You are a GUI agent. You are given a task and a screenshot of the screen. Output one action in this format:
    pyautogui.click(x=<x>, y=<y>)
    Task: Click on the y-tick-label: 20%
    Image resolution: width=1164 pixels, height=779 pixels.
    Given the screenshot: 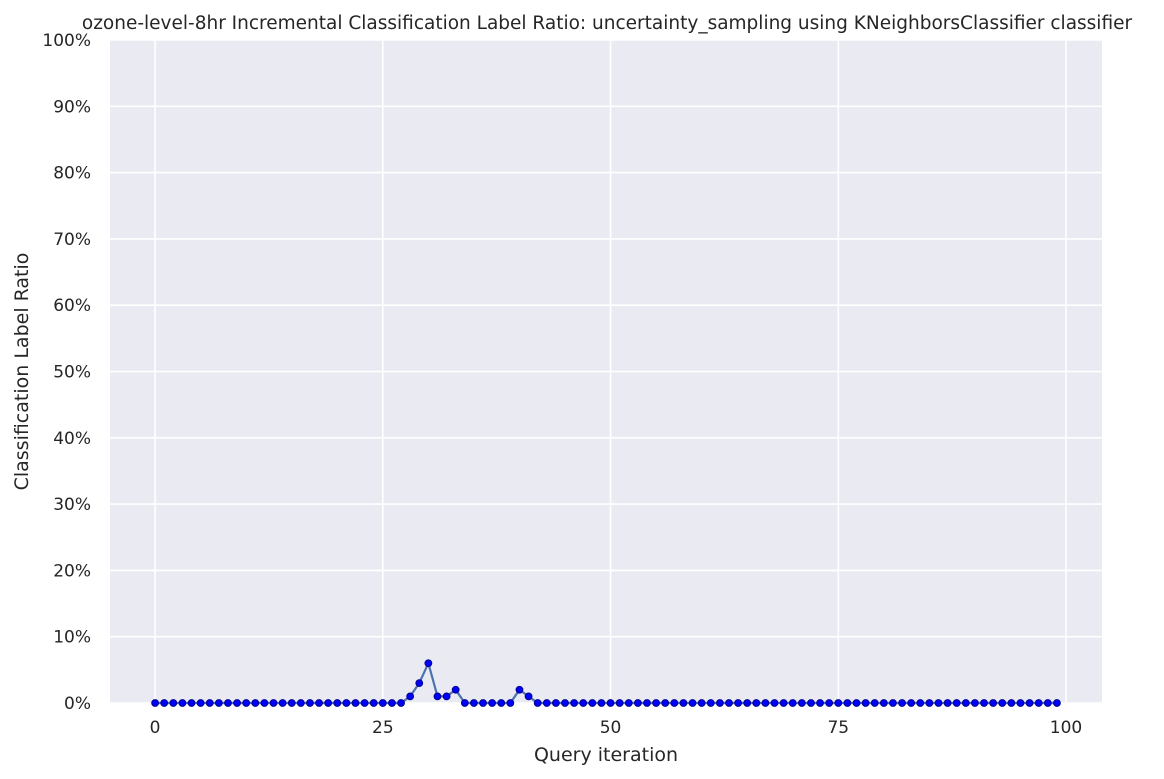 What is the action you would take?
    pyautogui.click(x=72, y=571)
    